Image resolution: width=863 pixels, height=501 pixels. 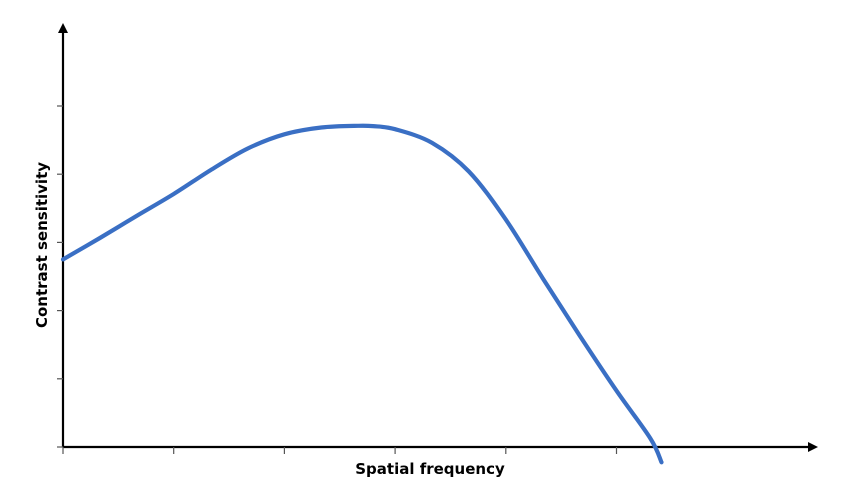 I want to click on x-axis-label: Spatial frequency, so click(x=430, y=469).